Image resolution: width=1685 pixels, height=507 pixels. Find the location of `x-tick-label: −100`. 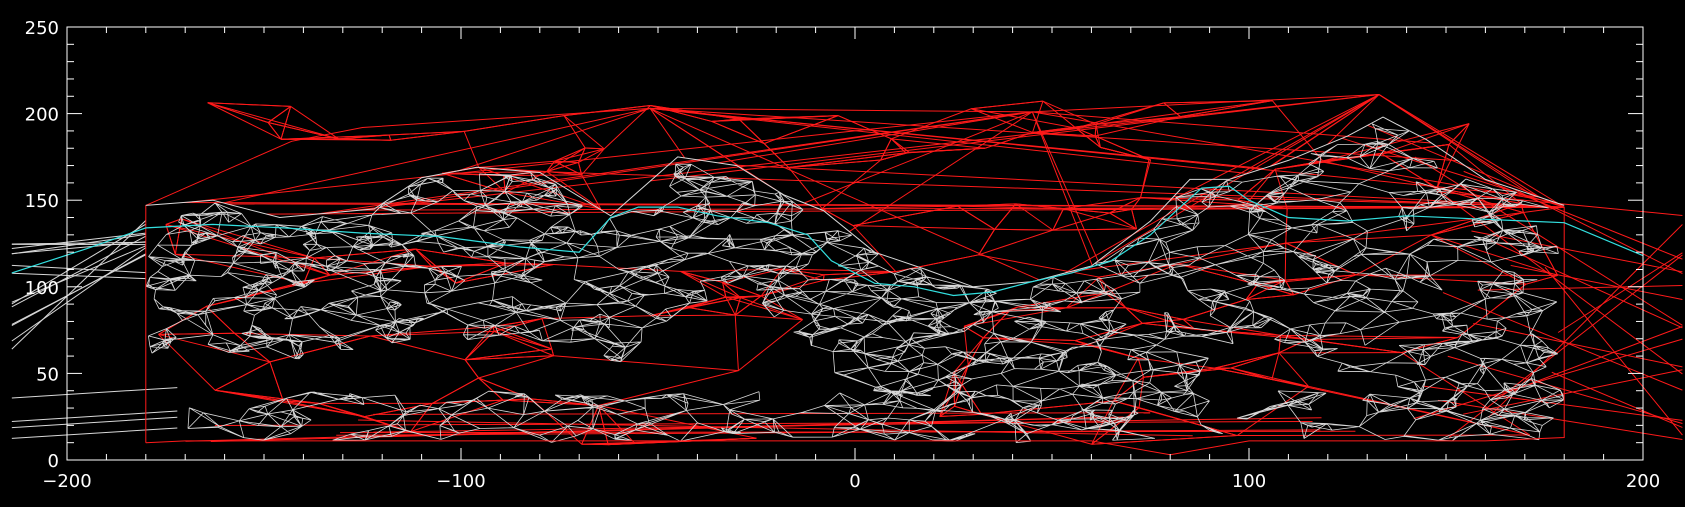

x-tick-label: −100 is located at coordinates (460, 481).